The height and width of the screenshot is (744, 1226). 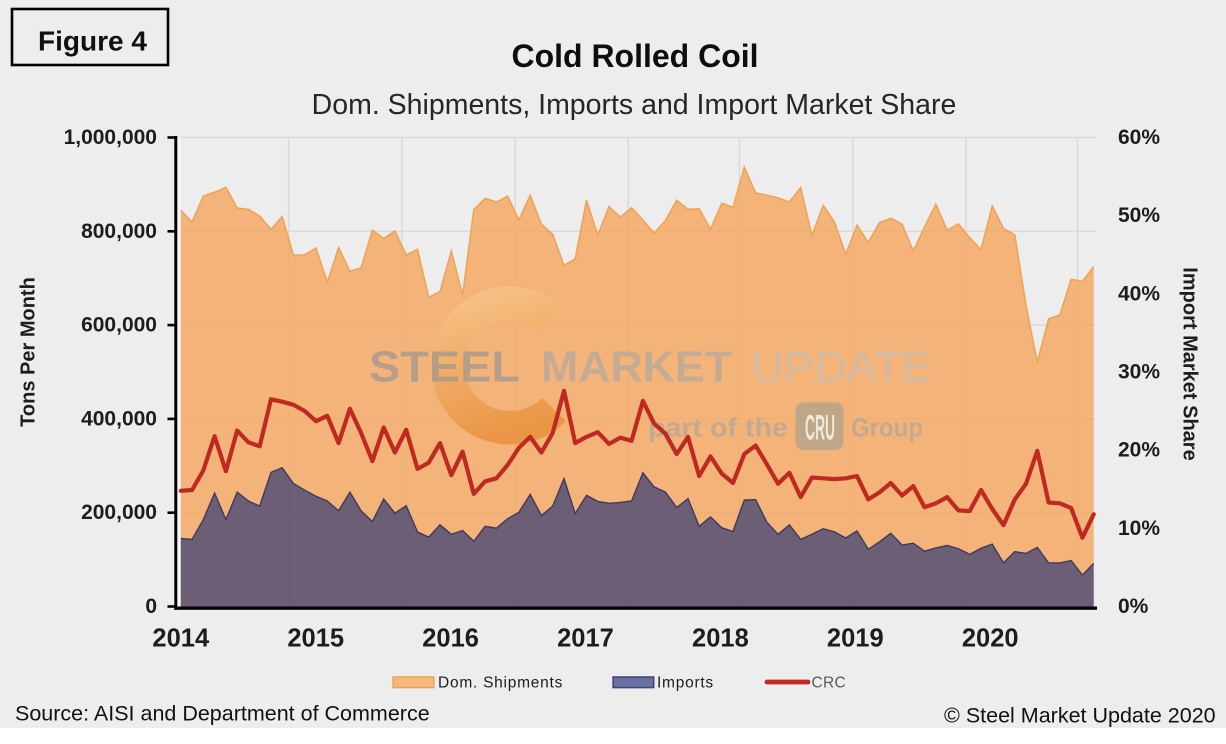 I want to click on svg-text: 200,000, so click(x=119, y=512).